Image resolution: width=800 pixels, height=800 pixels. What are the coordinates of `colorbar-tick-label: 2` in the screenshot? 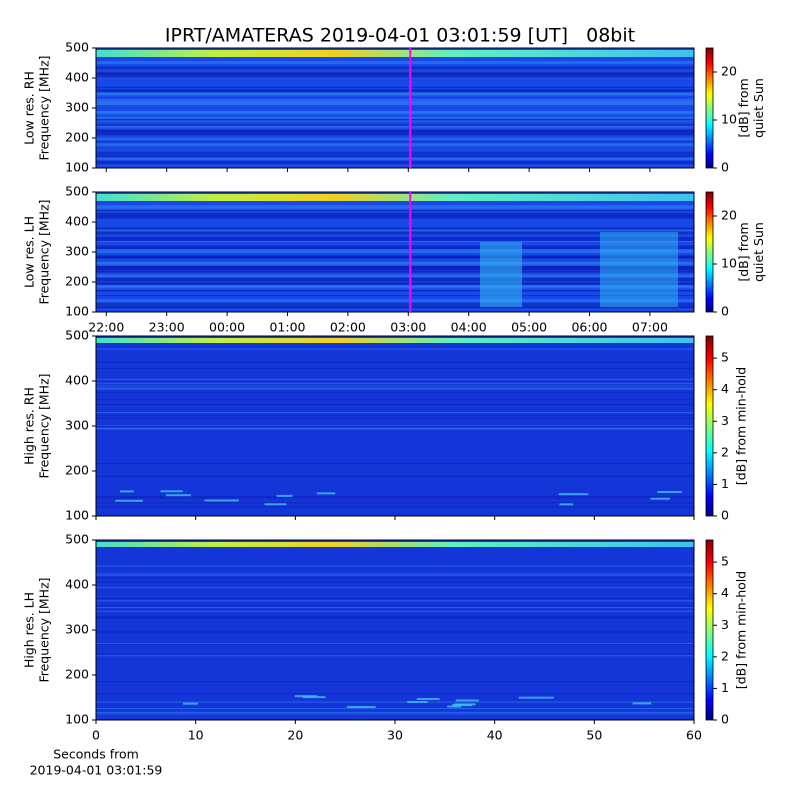 It's located at (725, 655).